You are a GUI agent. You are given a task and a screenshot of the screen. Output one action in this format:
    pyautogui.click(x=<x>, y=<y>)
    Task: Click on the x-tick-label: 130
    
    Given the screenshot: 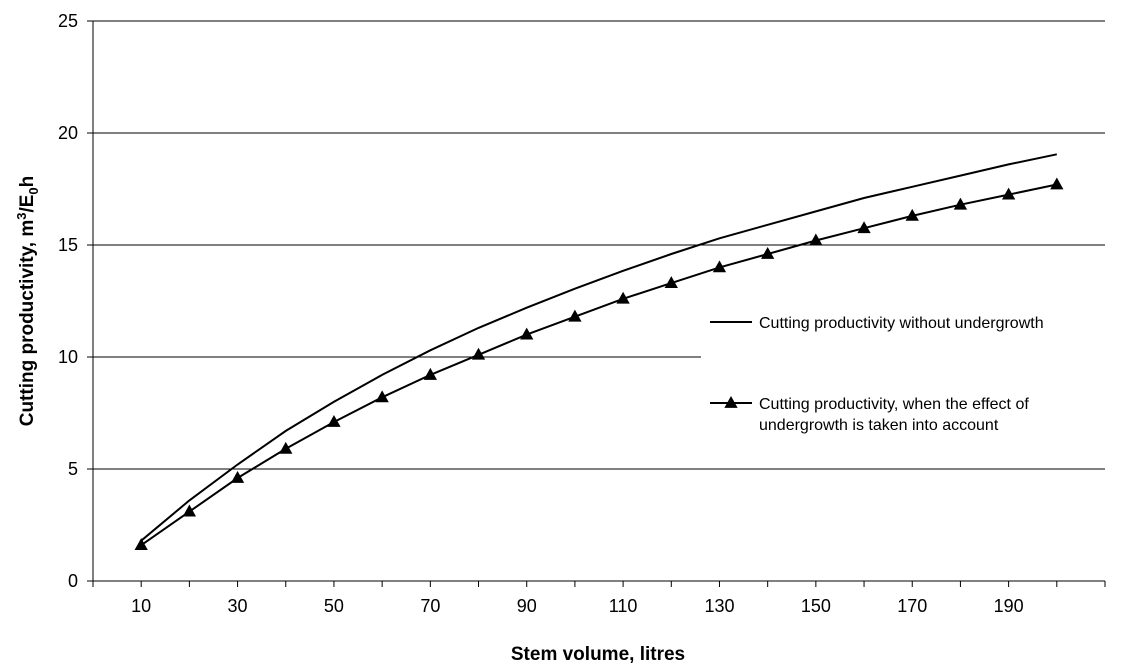 What is the action you would take?
    pyautogui.click(x=719, y=606)
    